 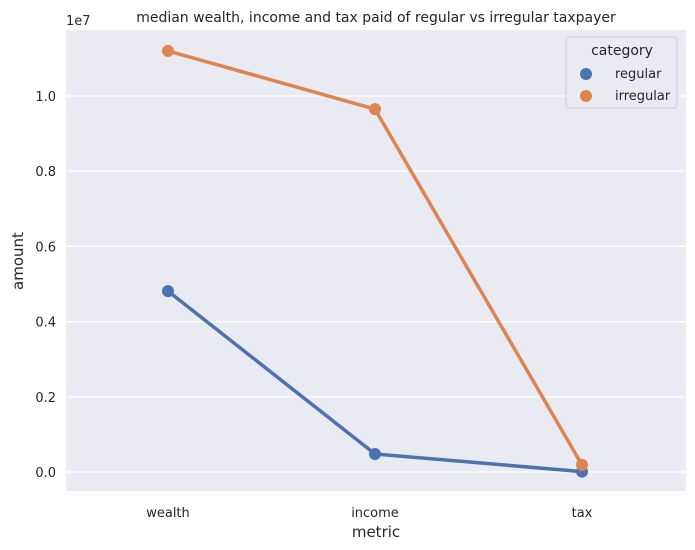 I want to click on x-tick-label: wealth, so click(x=168, y=513).